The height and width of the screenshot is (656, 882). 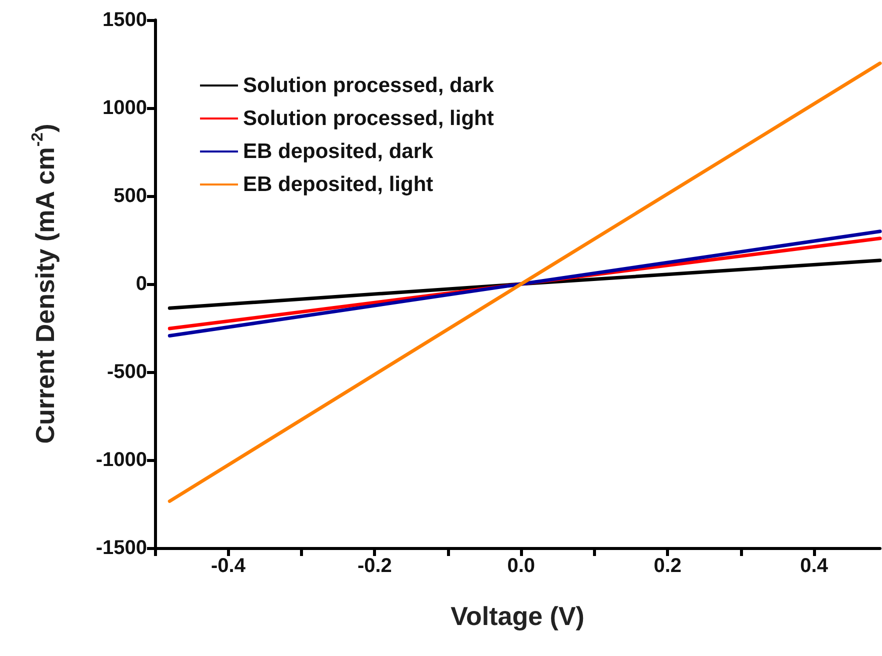 I want to click on y-tick-label: 0, so click(x=141, y=284).